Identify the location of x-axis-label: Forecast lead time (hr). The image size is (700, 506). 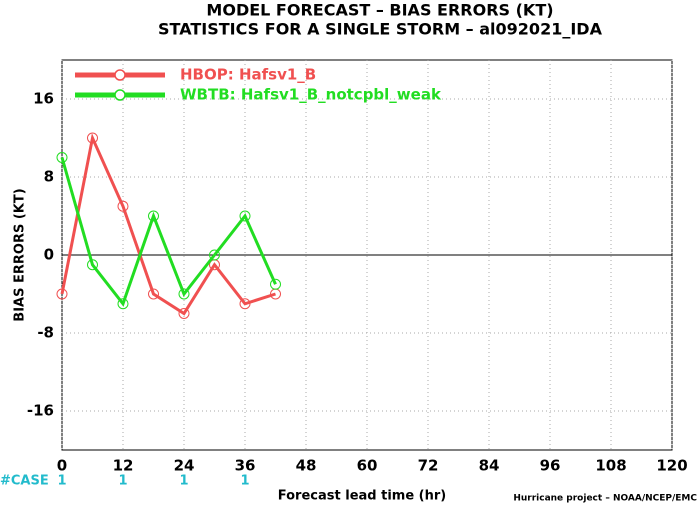
(362, 496).